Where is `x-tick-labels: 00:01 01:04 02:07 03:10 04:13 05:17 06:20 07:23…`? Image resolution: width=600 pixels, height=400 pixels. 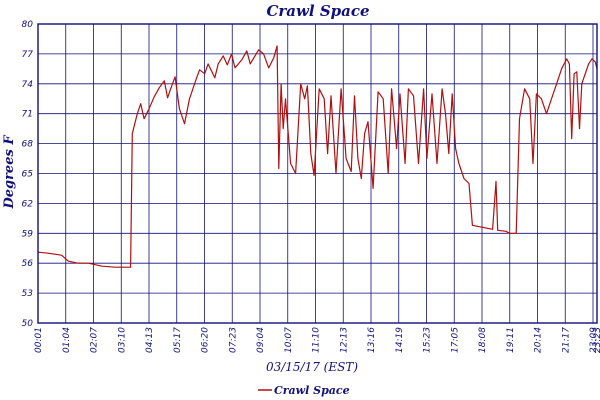
x-tick-labels: 00:01 01:04 02:07 03:10 04:13 05:17 06:20 07:23… is located at coordinates (317, 340).